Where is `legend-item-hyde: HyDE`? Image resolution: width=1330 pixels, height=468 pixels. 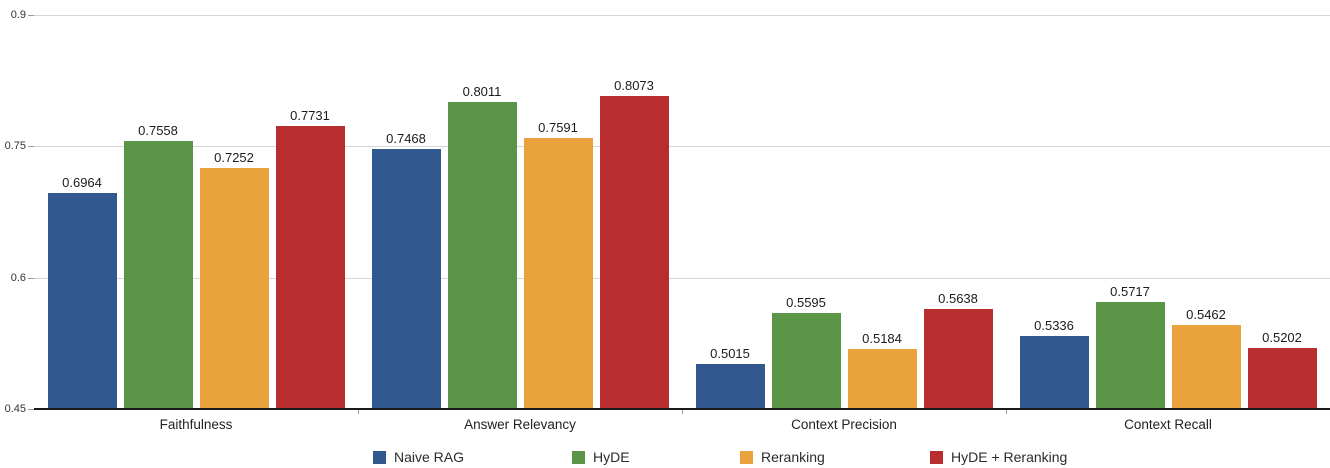
legend-item-hyde: HyDE is located at coordinates (601, 457).